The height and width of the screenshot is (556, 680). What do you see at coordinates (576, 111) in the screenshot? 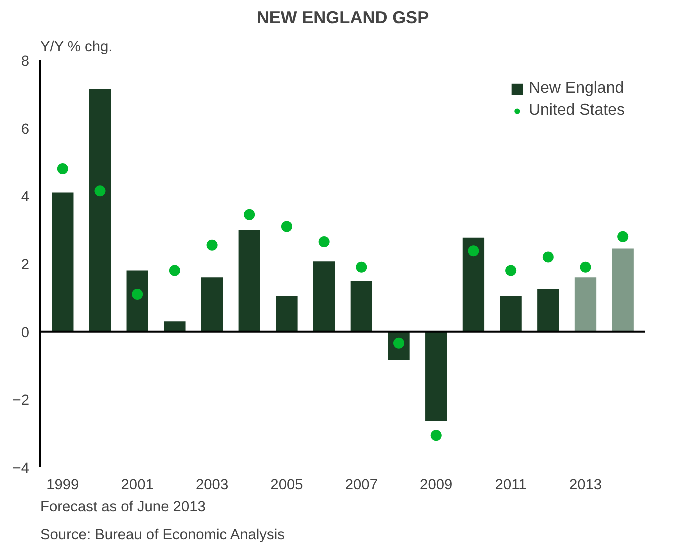
I see `legend-label: United States` at bounding box center [576, 111].